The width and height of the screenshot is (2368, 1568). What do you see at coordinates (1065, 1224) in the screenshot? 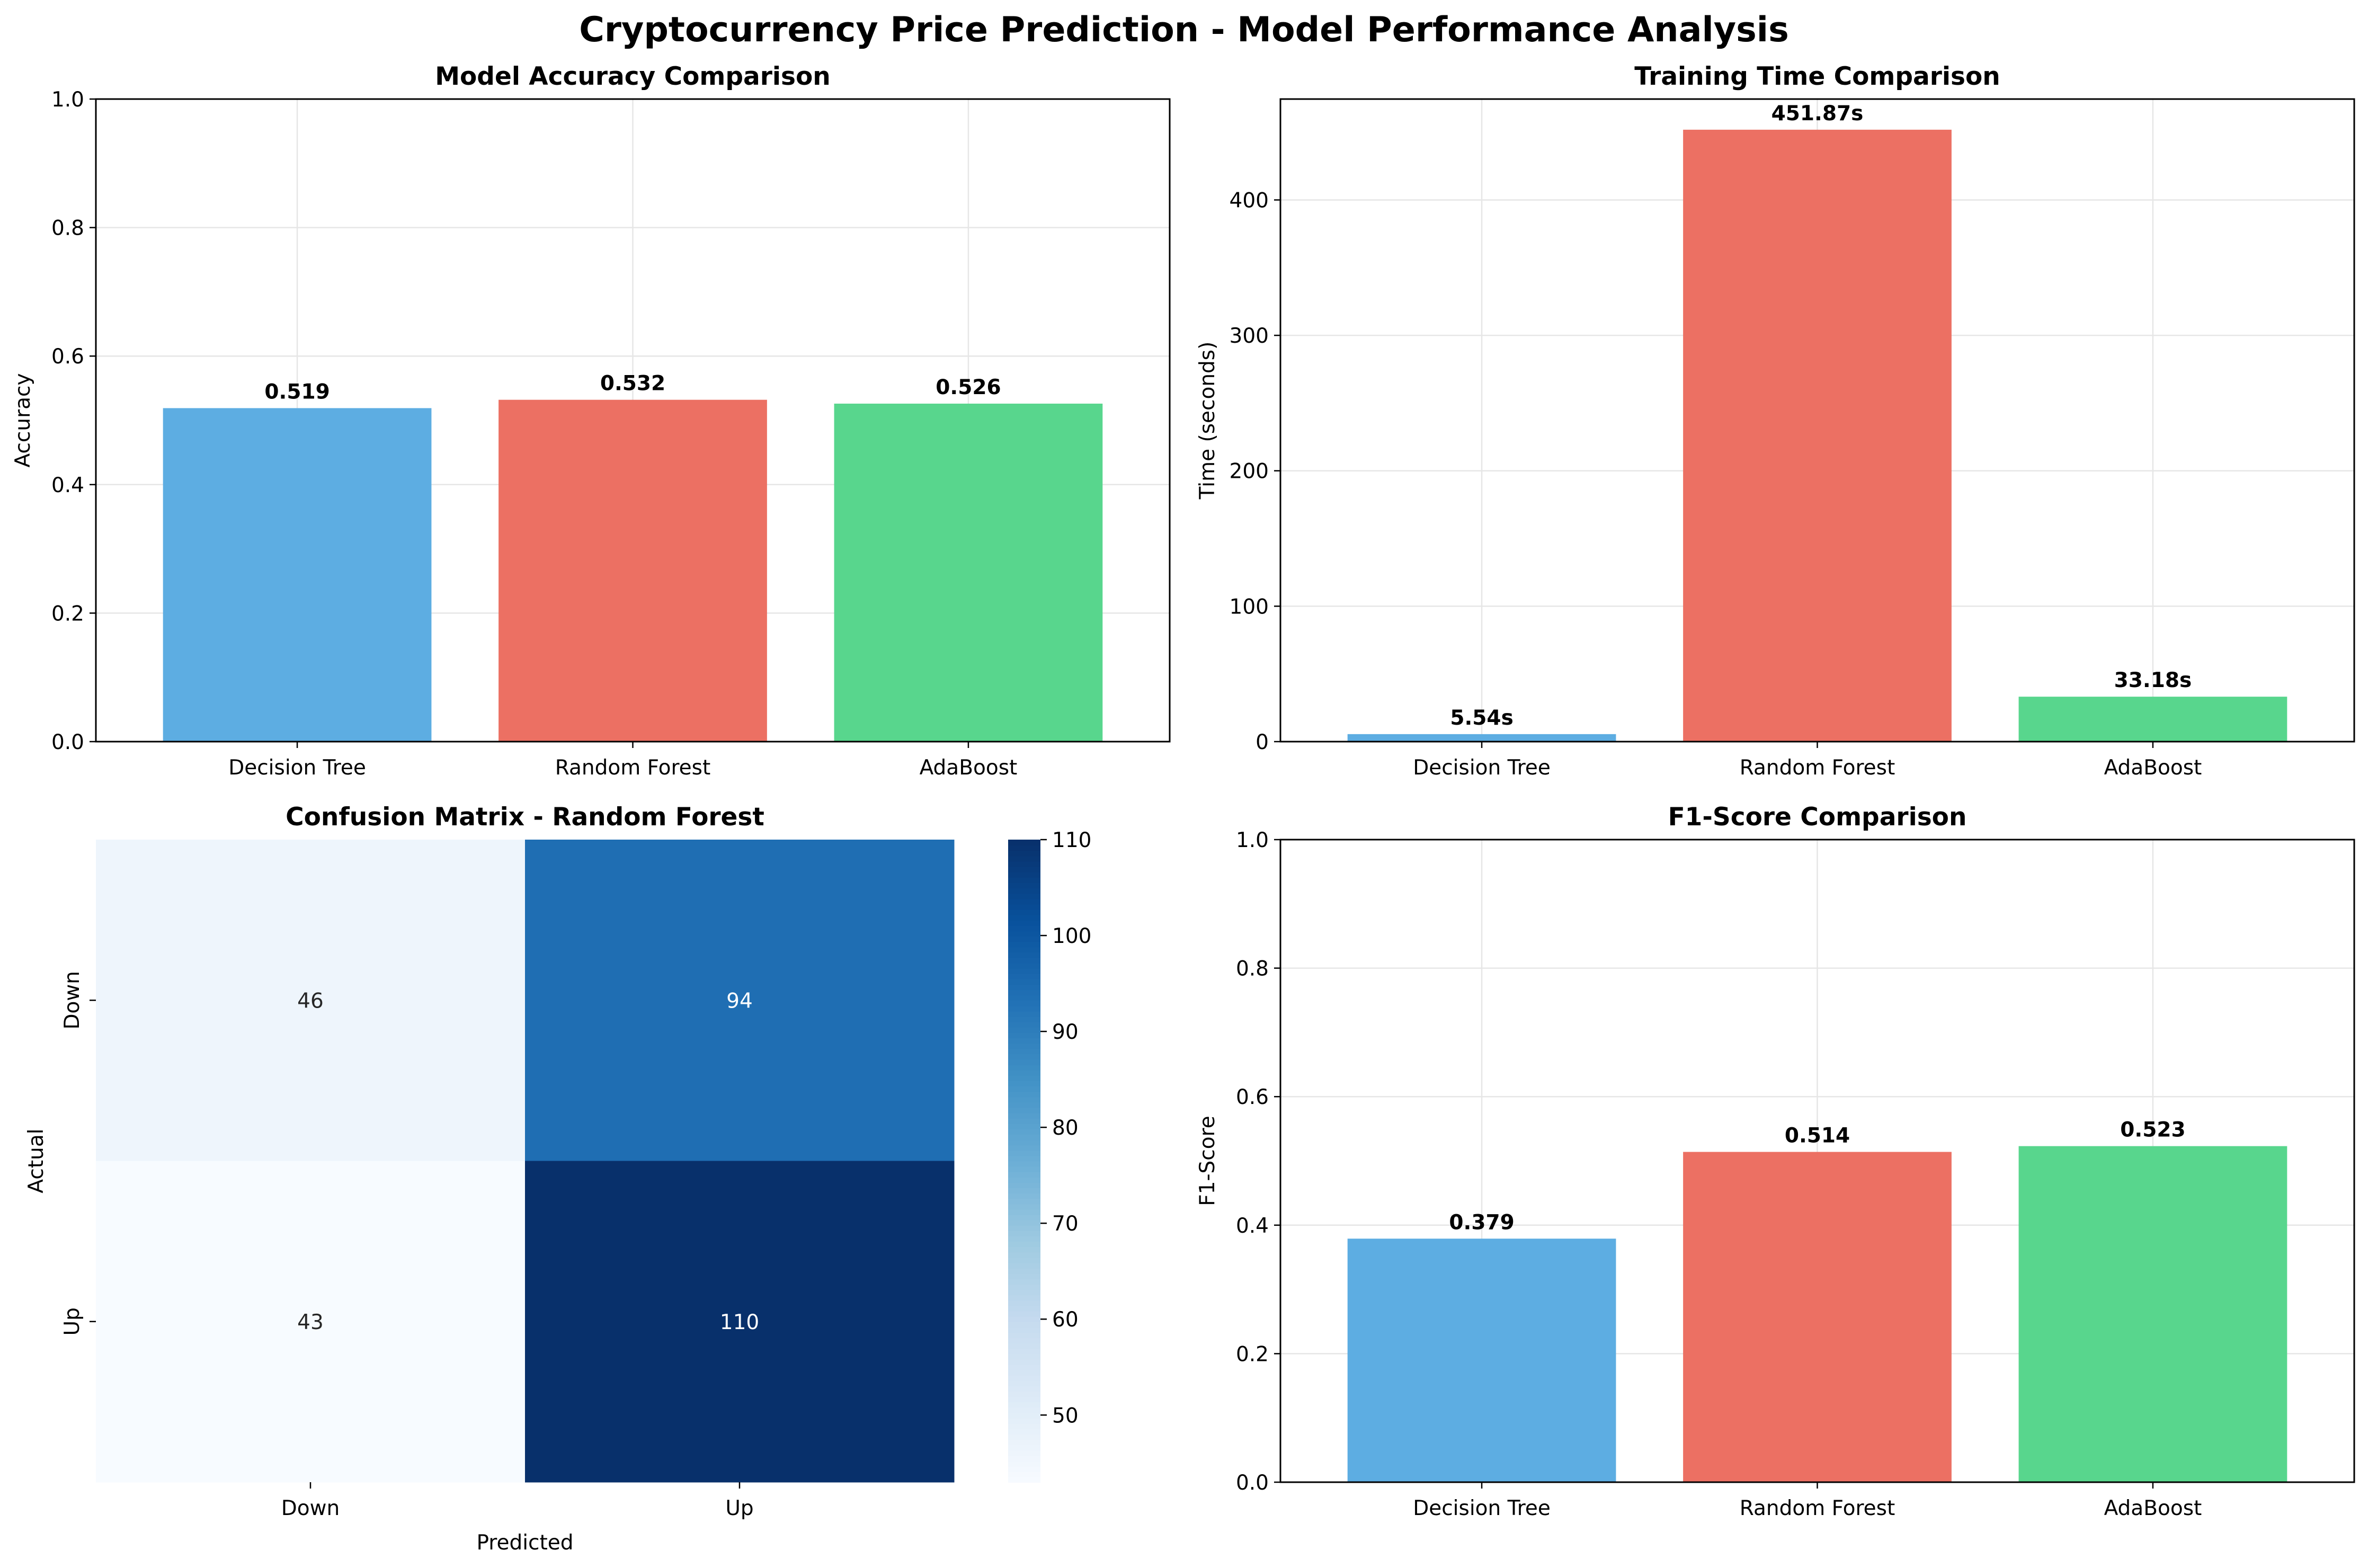
I see `colorbar-tick-label: 70` at bounding box center [1065, 1224].